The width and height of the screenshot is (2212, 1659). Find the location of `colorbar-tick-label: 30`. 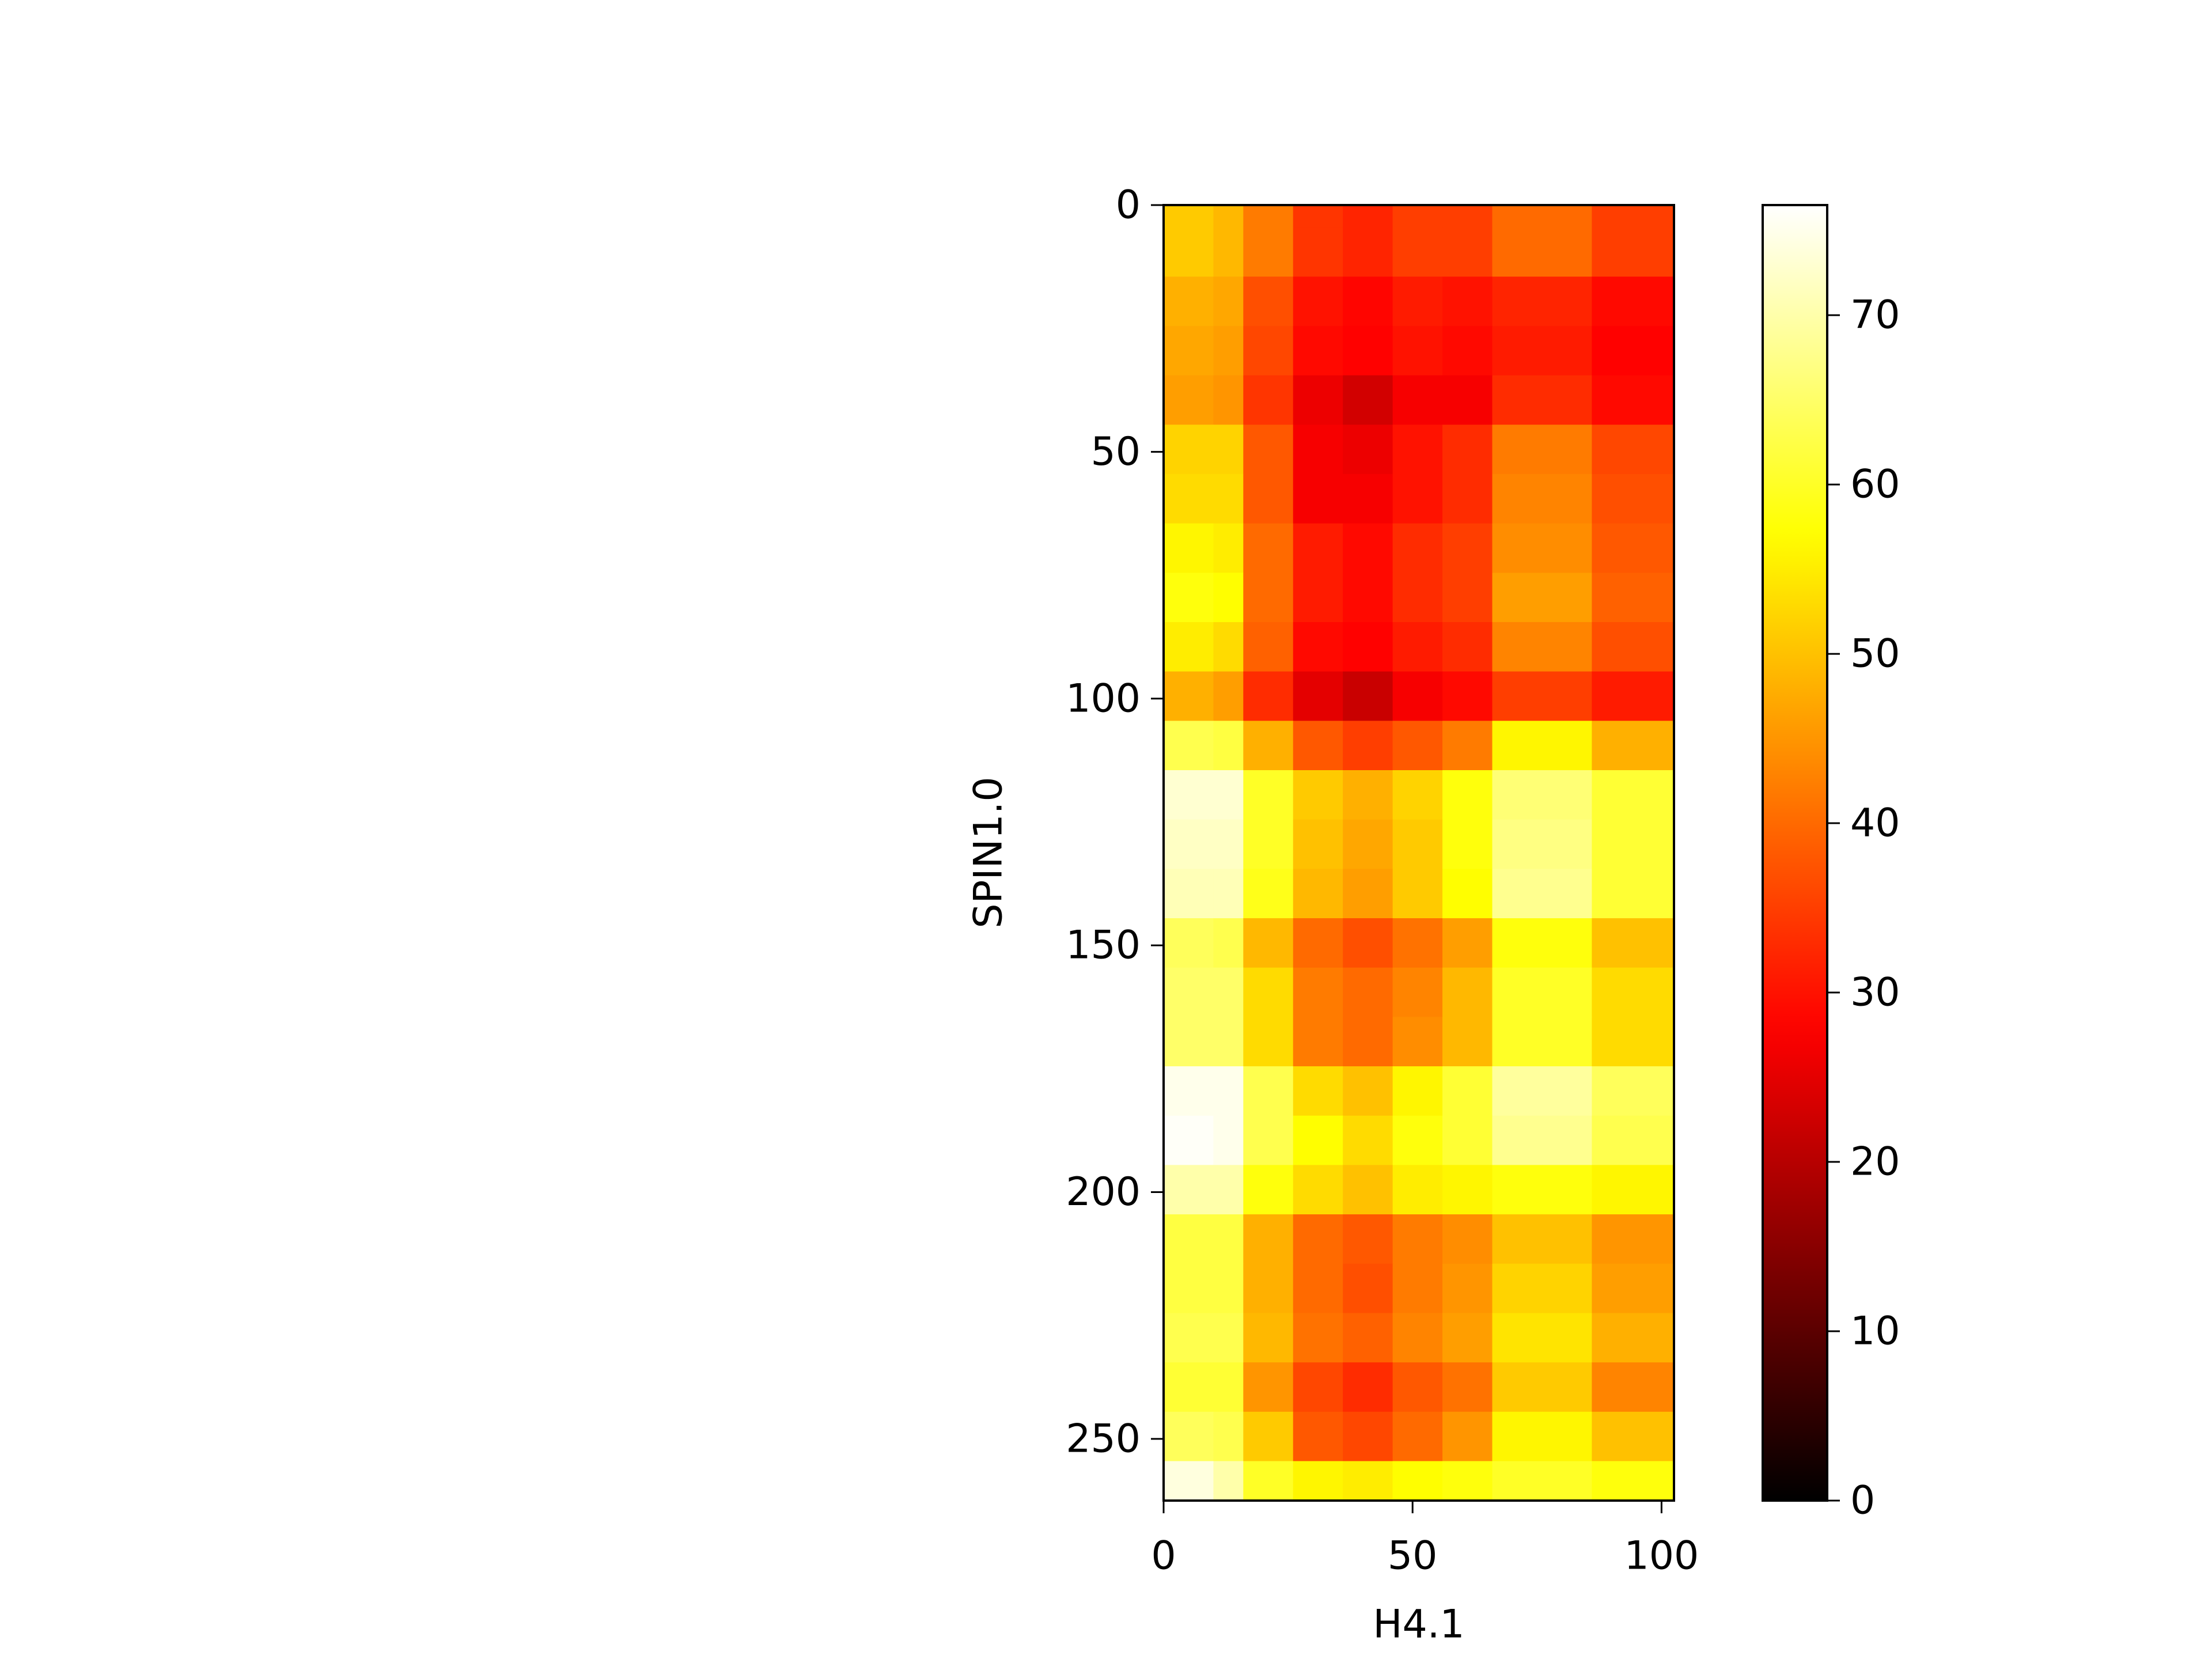

colorbar-tick-label: 30 is located at coordinates (1875, 993).